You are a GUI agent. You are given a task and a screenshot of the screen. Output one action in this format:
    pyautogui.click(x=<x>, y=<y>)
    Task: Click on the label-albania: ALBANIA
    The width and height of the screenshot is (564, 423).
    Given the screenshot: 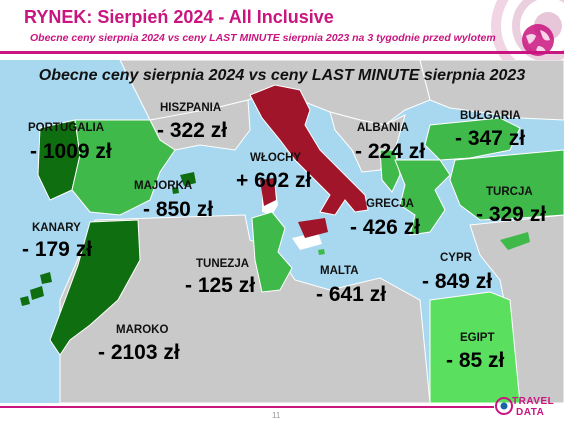 What is the action you would take?
    pyautogui.click(x=383, y=128)
    